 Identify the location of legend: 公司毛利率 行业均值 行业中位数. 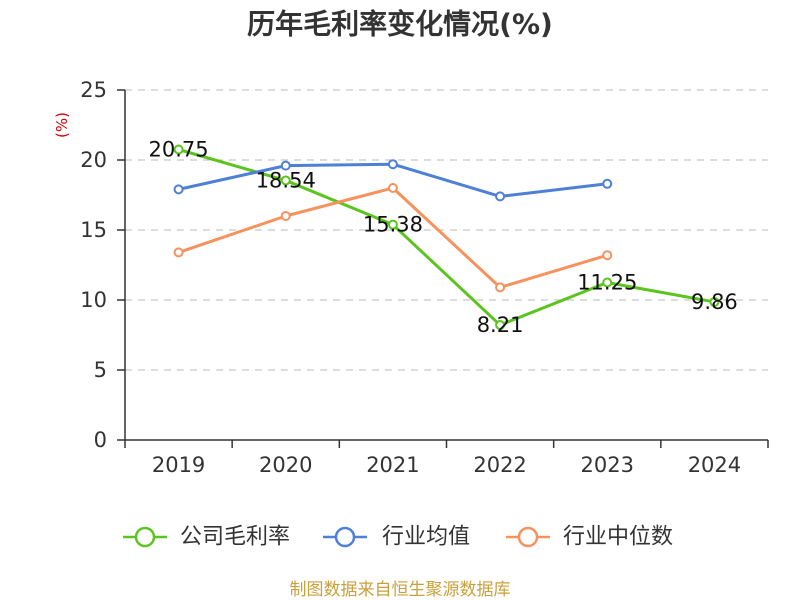
(398, 537).